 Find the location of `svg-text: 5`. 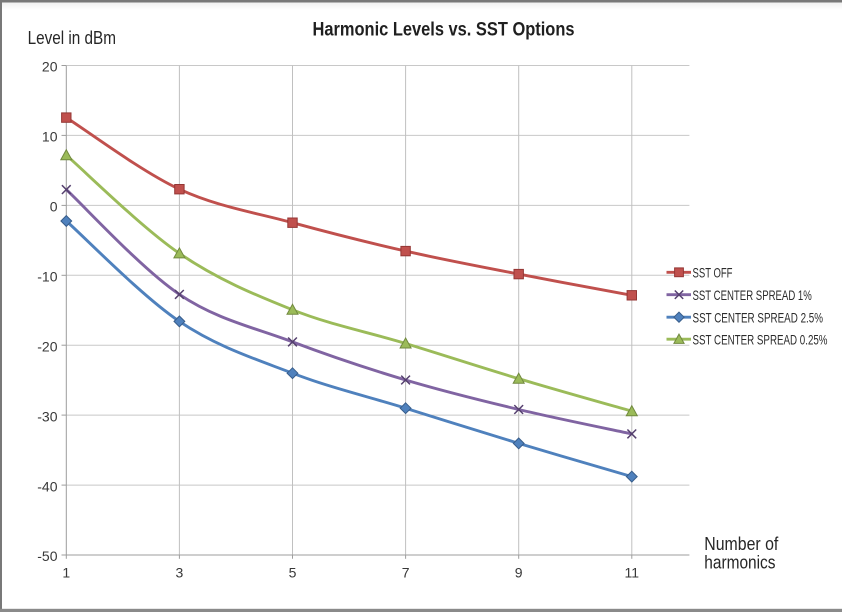

svg-text: 5 is located at coordinates (293, 573).